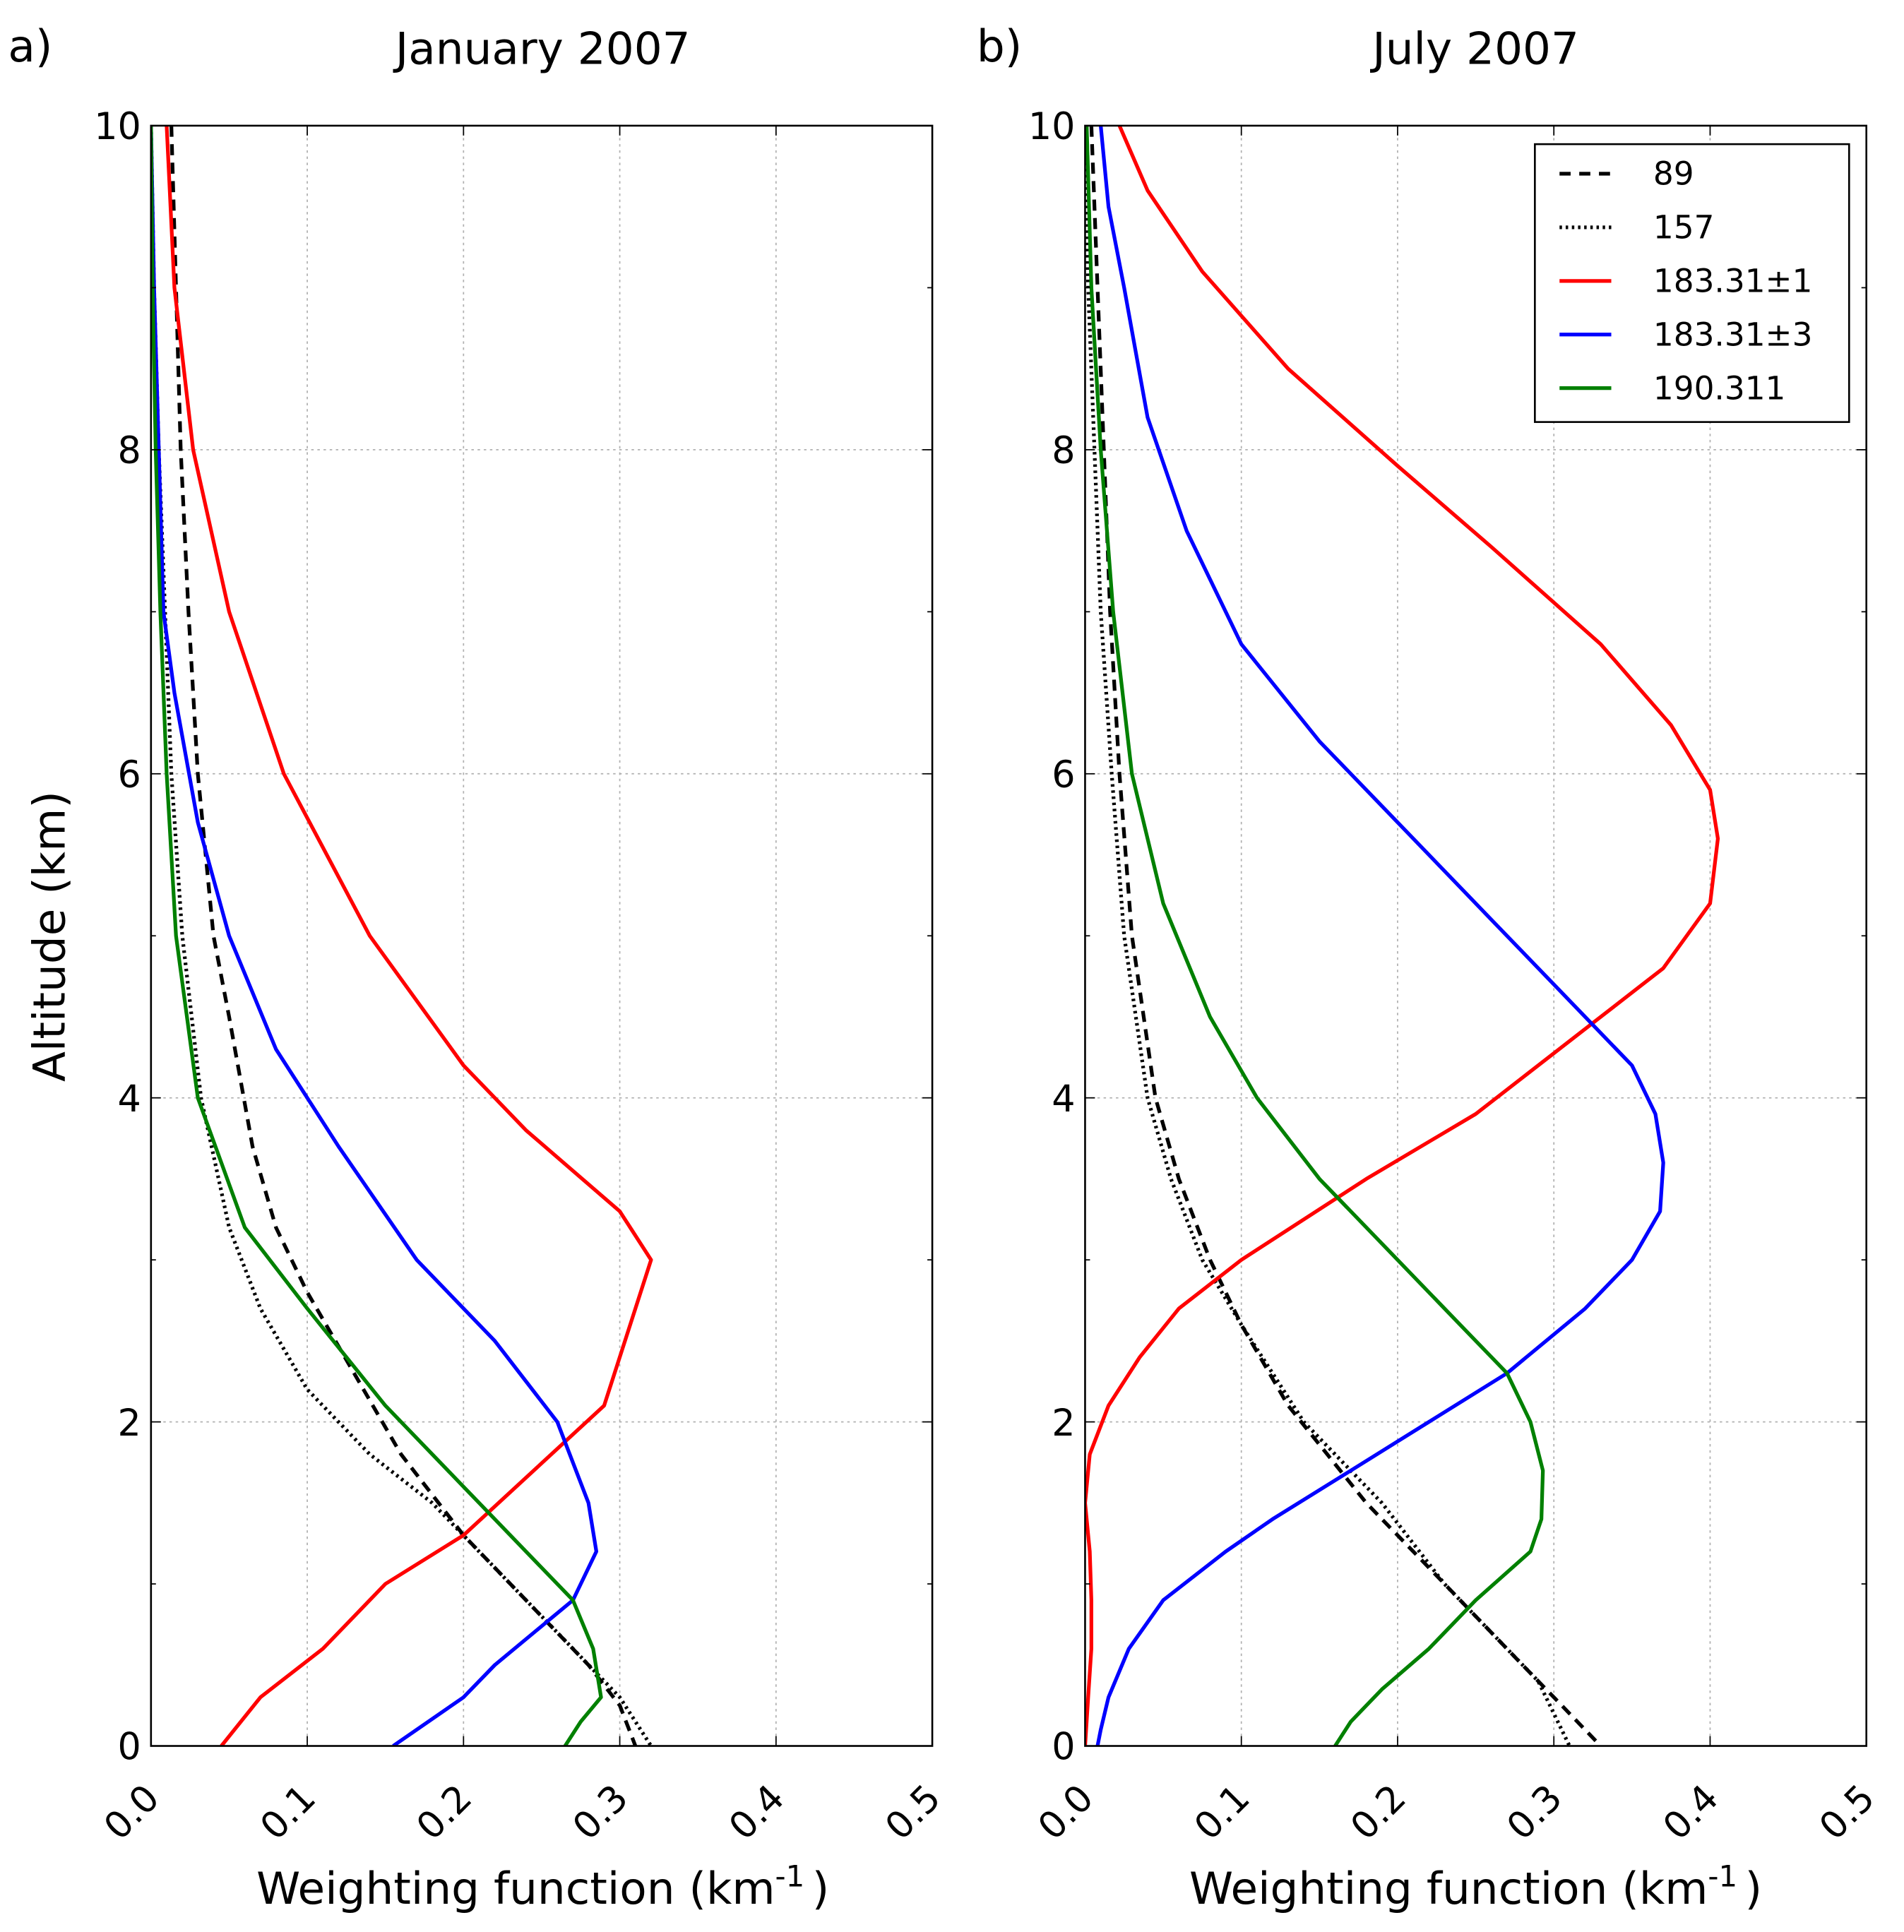 The height and width of the screenshot is (1932, 1904). I want to click on x-axis-label-a-main: Weighting function (km, so click(515, 1888).